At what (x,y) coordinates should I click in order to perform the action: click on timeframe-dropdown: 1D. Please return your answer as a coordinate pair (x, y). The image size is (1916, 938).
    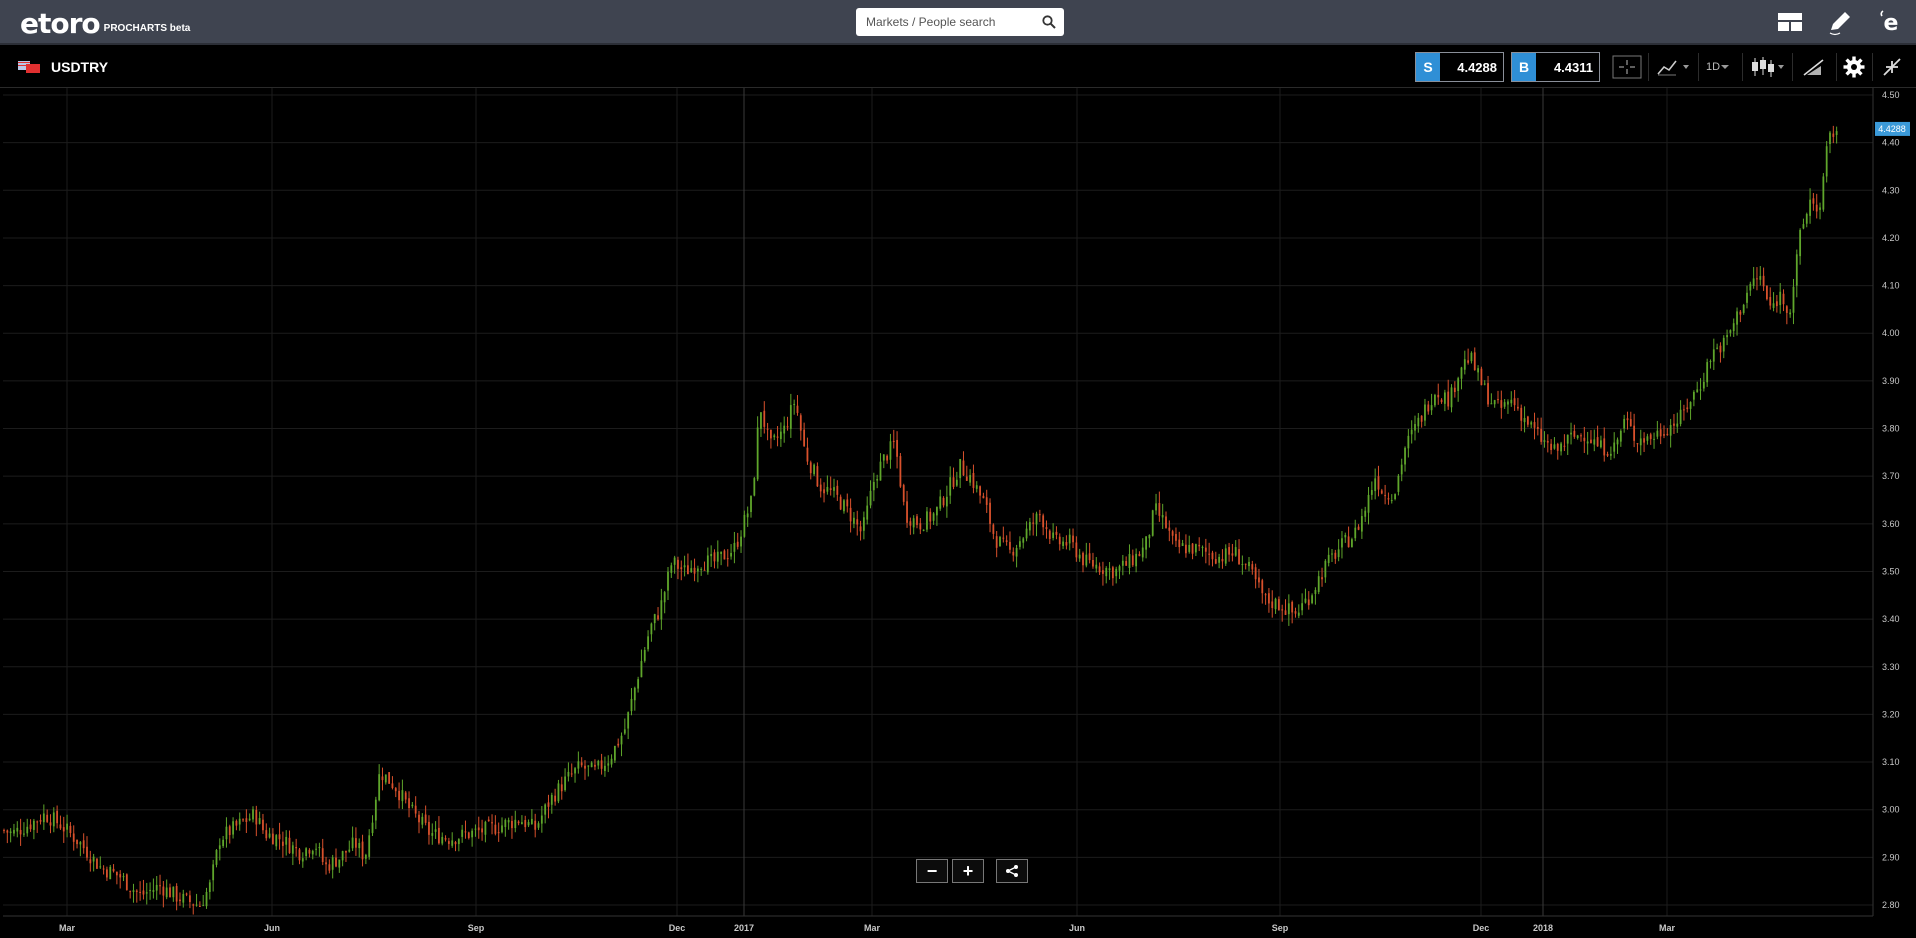
    Looking at the image, I should click on (1721, 67).